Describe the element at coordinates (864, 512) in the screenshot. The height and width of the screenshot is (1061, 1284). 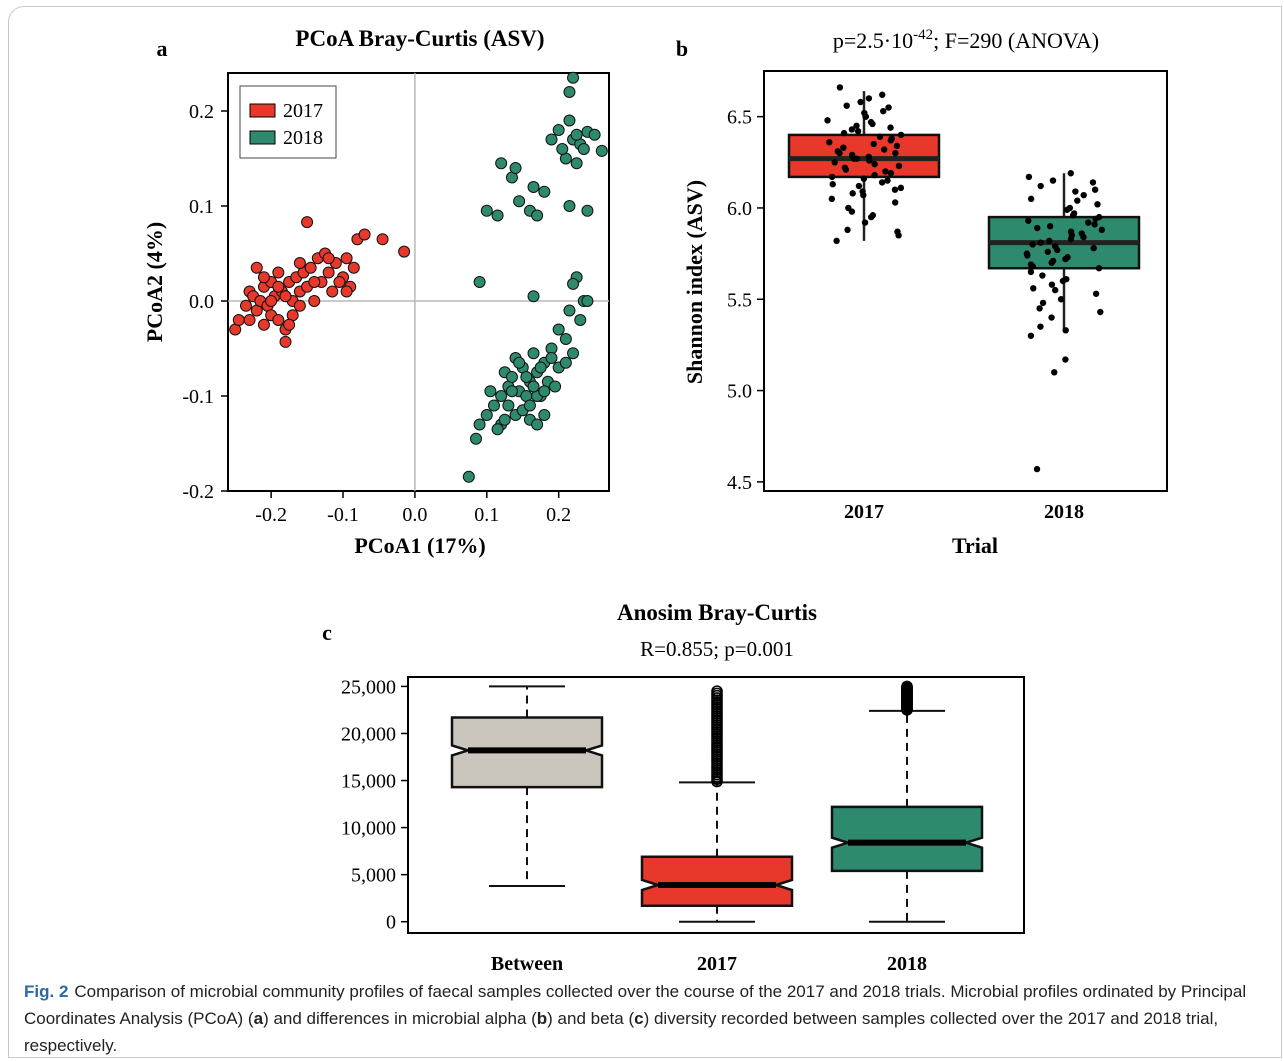
I see `panel-b-cat-2017: 2017` at that location.